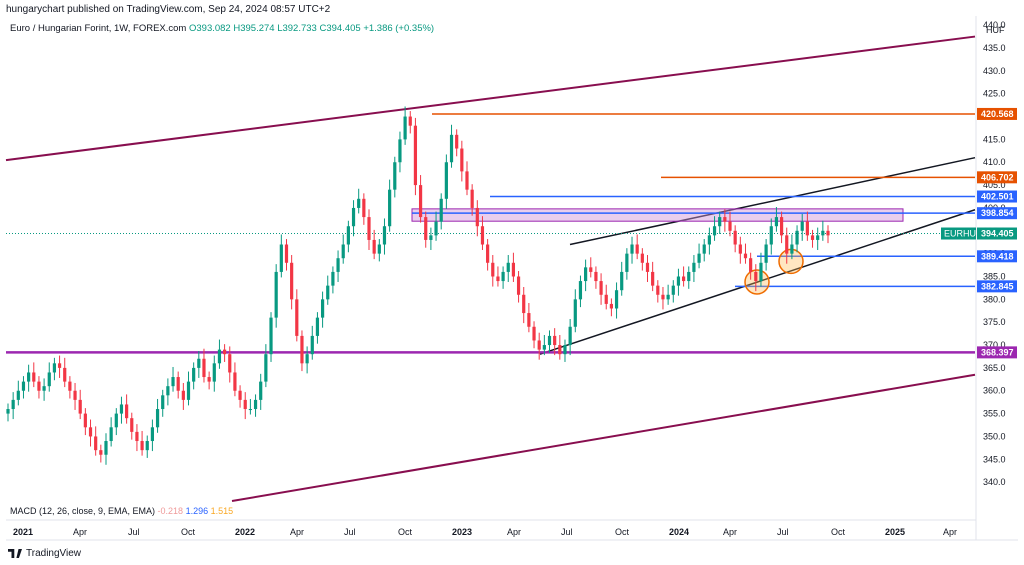 Image resolution: width=1024 pixels, height=565 pixels. I want to click on current-symbol-label: EURHUF, so click(963, 234).